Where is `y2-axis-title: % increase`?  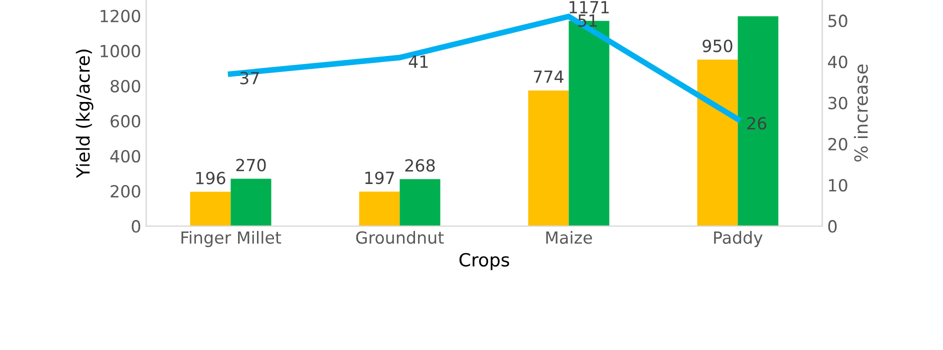
y2-axis-title: % increase is located at coordinates (861, 113).